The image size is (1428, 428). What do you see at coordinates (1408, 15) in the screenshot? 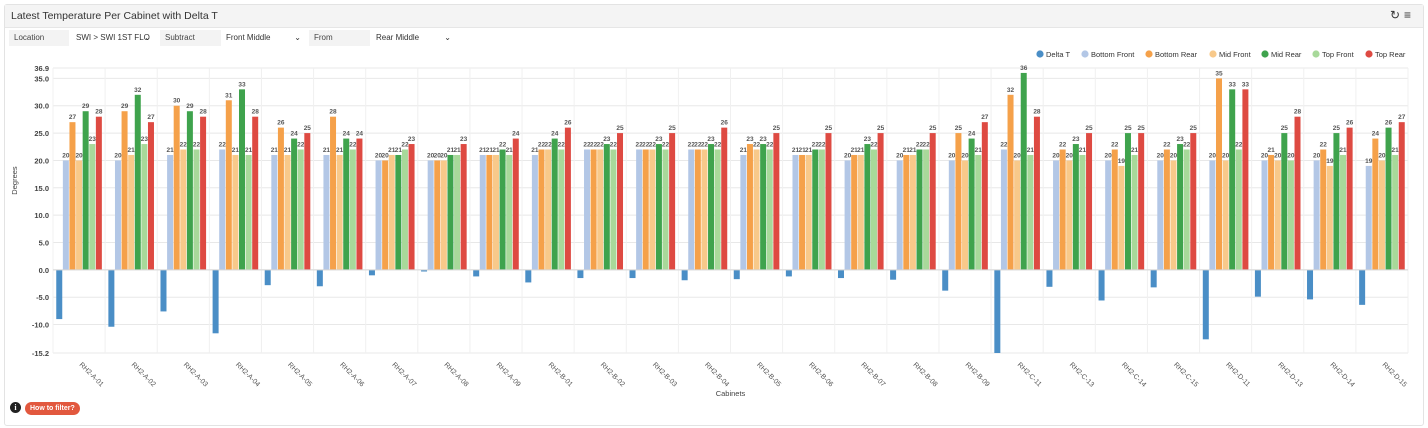
I see `menu-icon: ≡` at bounding box center [1408, 15].